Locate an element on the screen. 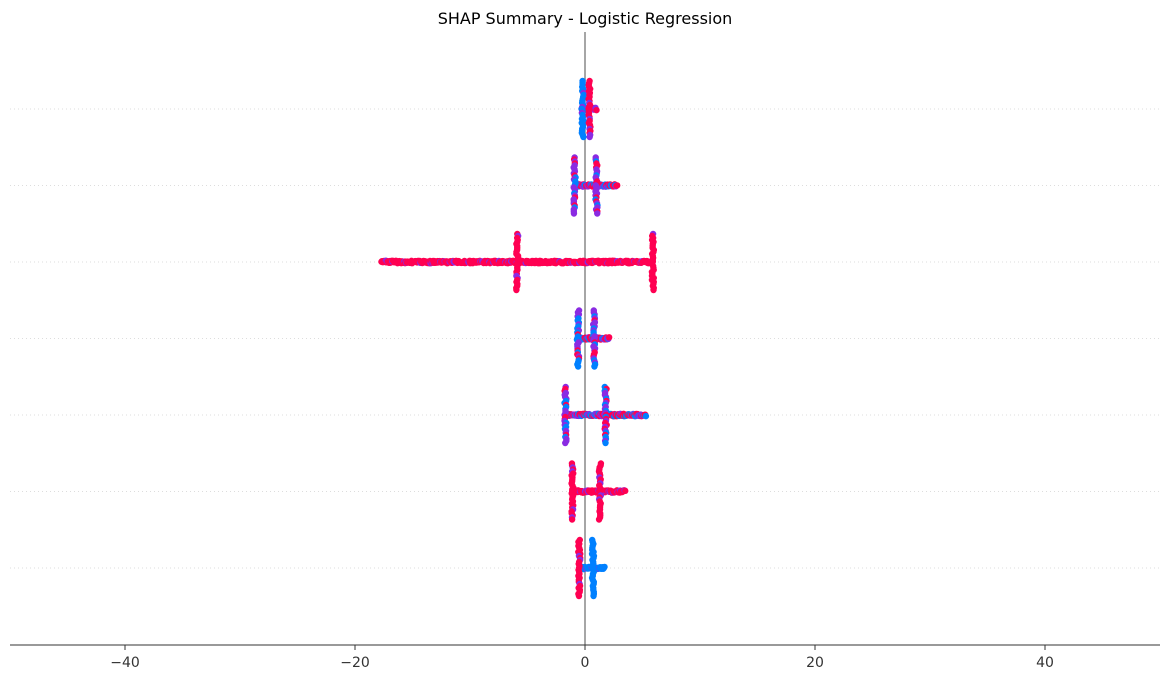 This screenshot has height=680, width=1170. x-tick-label: −40 is located at coordinates (125, 663).